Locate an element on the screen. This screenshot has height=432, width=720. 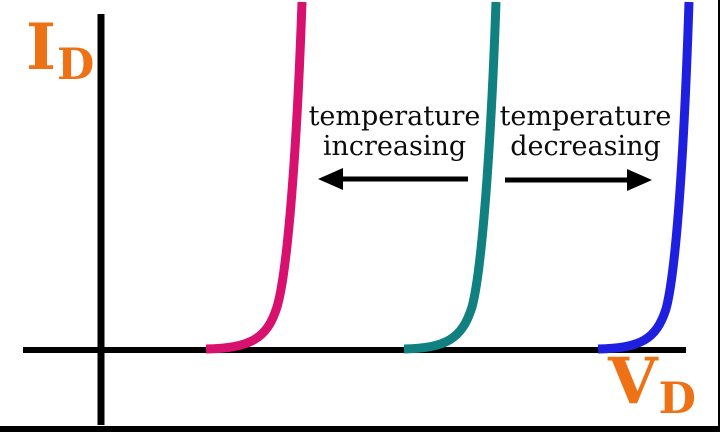
annotation-decreasing-line1: temperature is located at coordinates (585, 116).